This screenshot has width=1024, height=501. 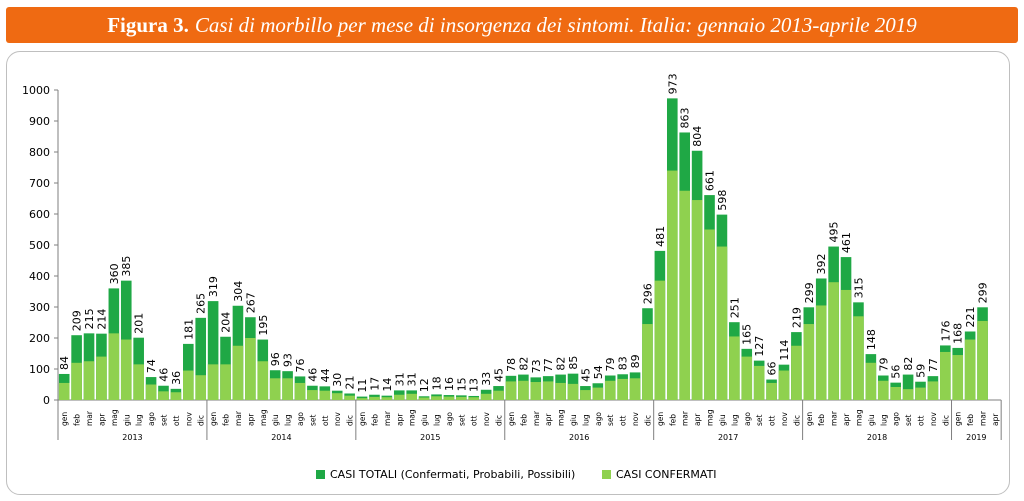 I want to click on y-tick-label: 300, so click(x=39, y=307).